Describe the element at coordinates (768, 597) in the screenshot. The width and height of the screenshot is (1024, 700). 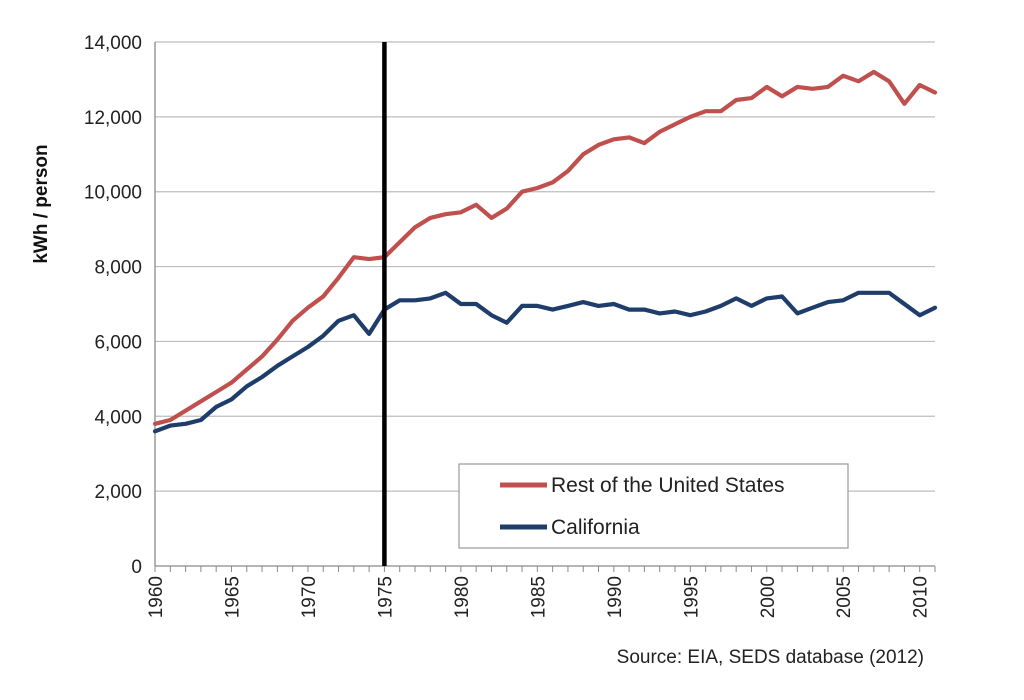
I see `x-tick-label: 2000` at that location.